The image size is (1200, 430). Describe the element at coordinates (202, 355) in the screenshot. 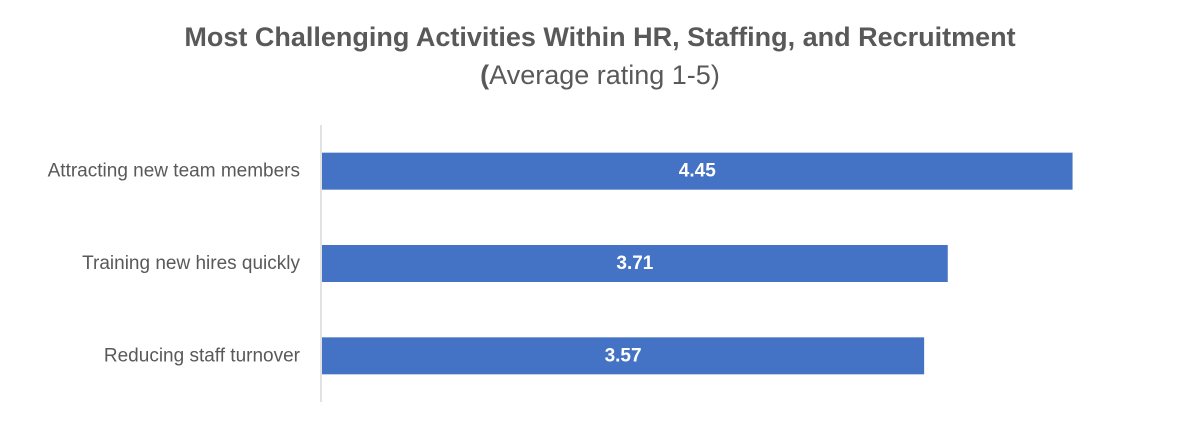

I see `category-label-3: Reducing staff turnover` at that location.